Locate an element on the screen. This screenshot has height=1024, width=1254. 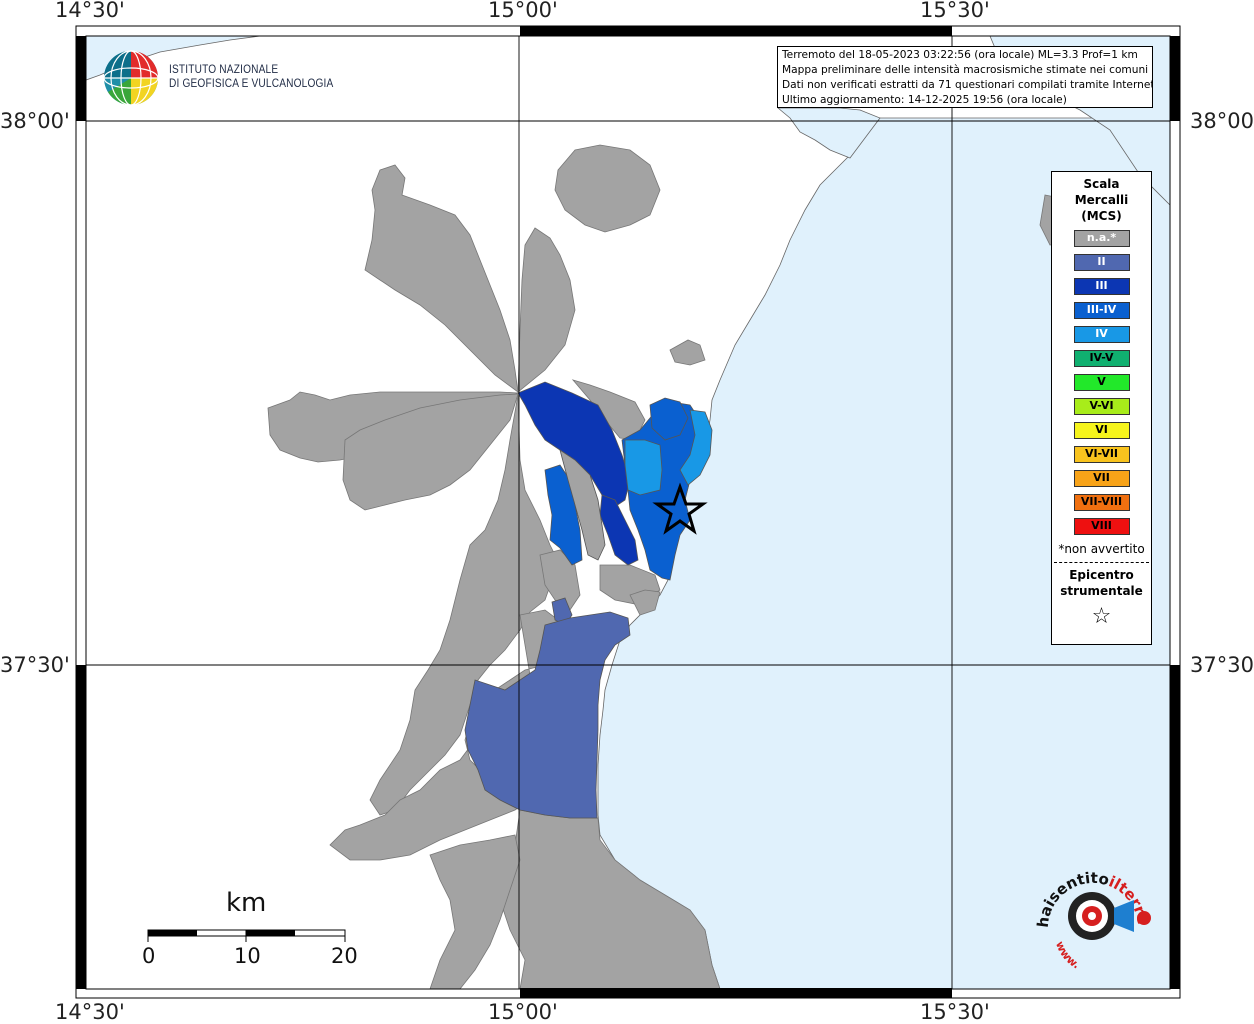
scale-tick-0: 0 is located at coordinates (149, 956).